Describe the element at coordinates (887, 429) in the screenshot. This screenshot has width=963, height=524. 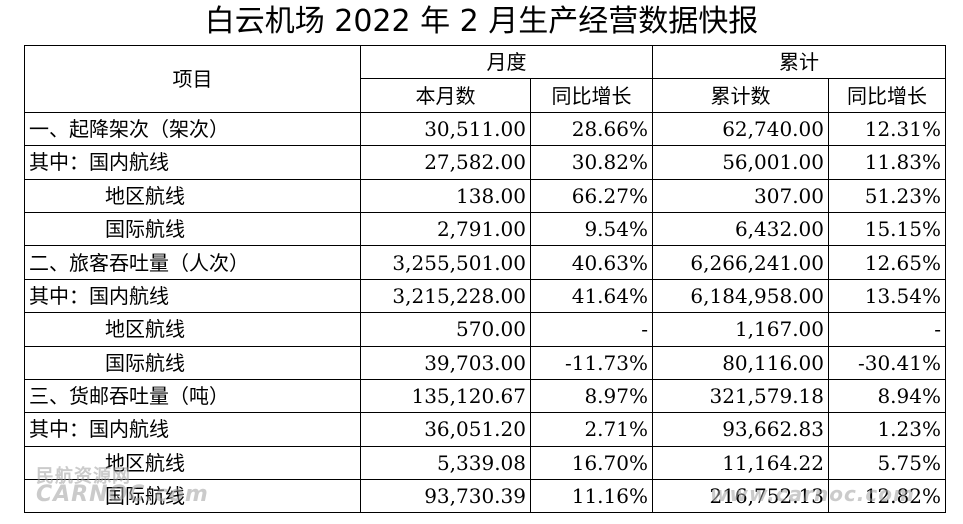
I see `cum-yoy: 1.23%` at that location.